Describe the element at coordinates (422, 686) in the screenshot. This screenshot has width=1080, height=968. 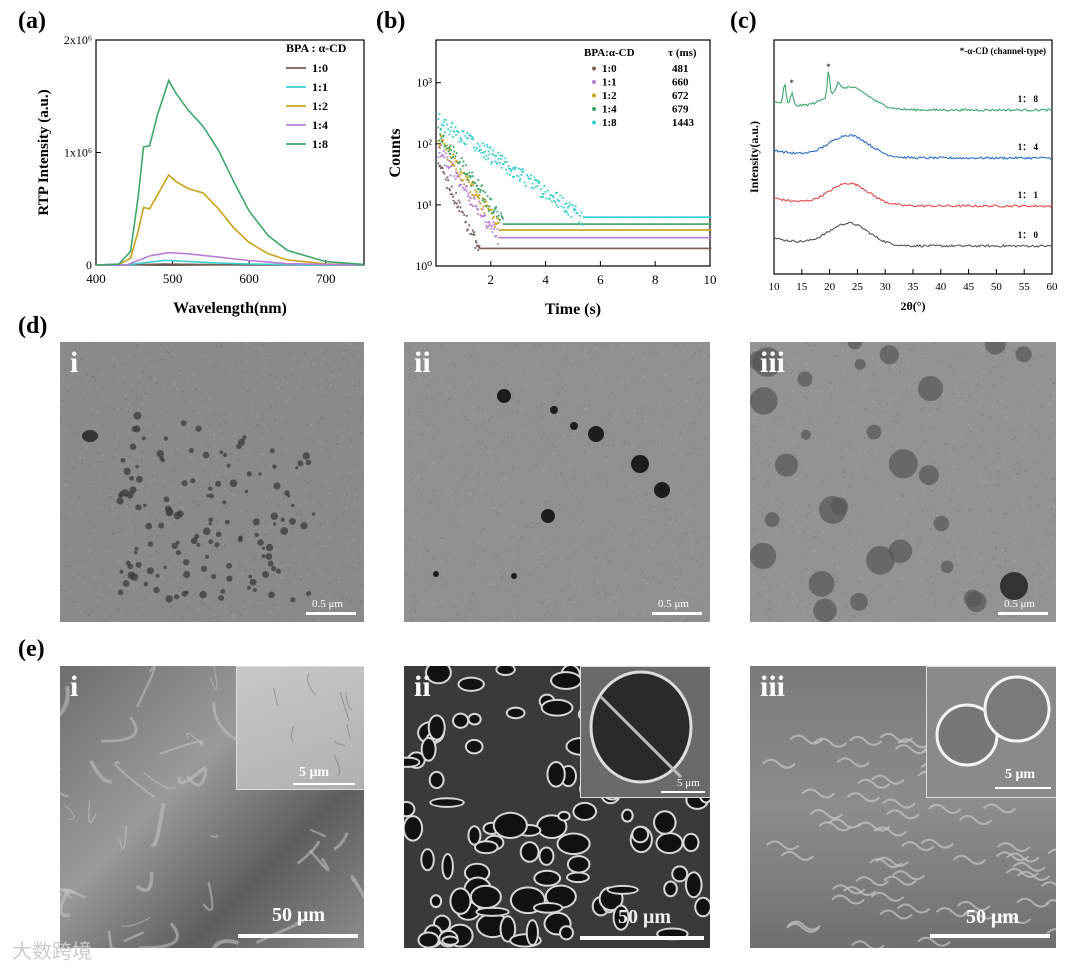
I see `sem-label-ii: ii` at that location.